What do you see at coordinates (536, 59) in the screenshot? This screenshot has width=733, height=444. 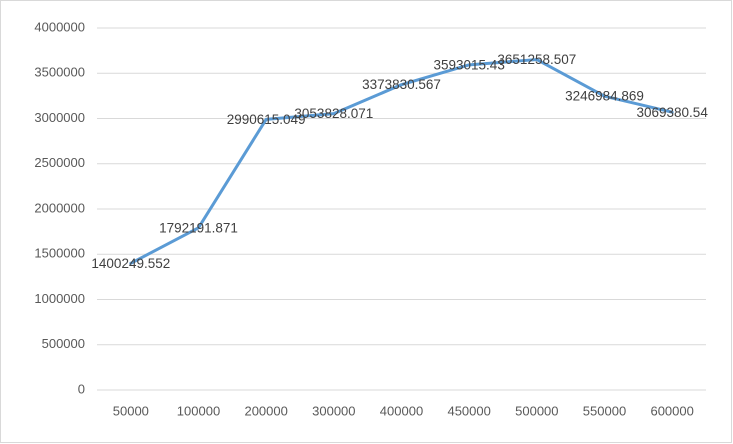 I see `data-label: 3651258.507` at bounding box center [536, 59].